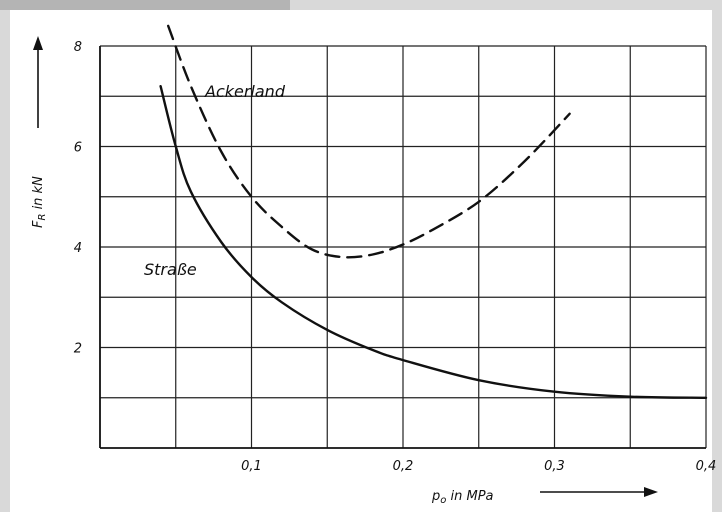 The image size is (722, 512). What do you see at coordinates (599, 492) in the screenshot?
I see `x-axis-arrow` at bounding box center [599, 492].